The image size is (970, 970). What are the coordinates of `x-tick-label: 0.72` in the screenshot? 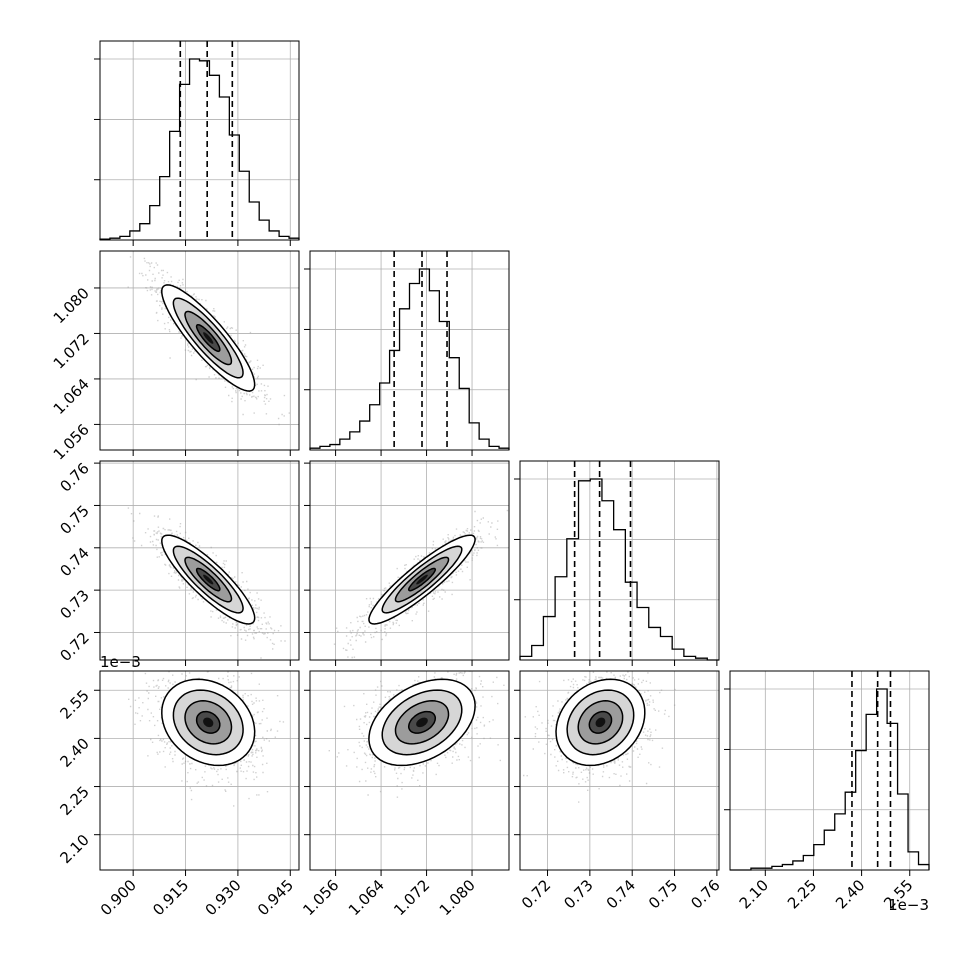 It's located at (536, 894).